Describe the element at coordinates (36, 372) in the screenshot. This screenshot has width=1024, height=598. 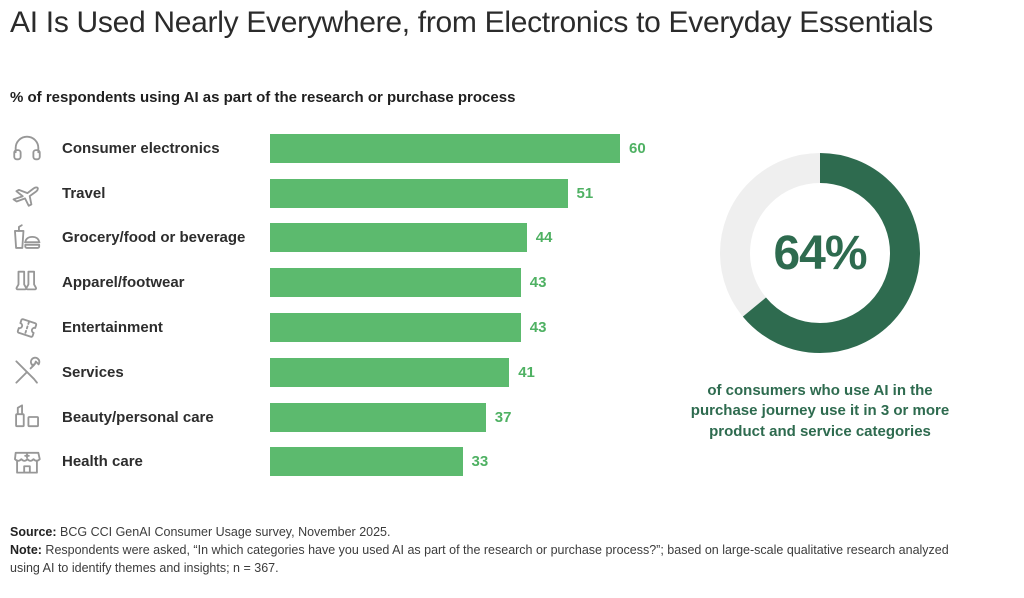
I see `tools-icon` at that location.